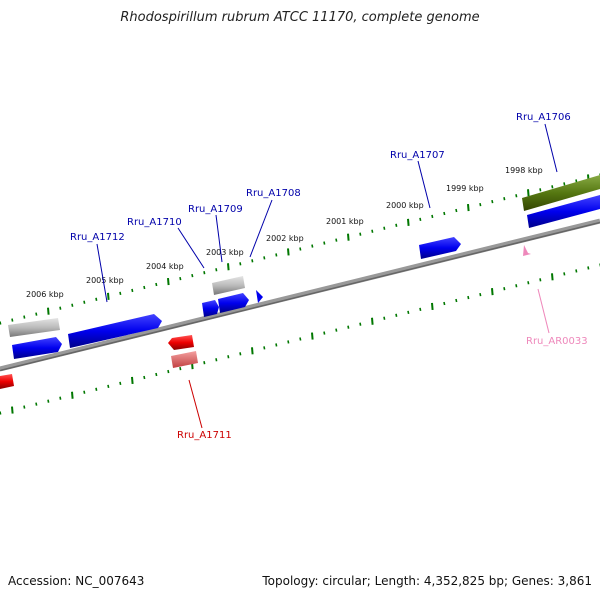  What do you see at coordinates (233, 303) in the screenshot?
I see `feature-cds-rru-a1709` at bounding box center [233, 303].